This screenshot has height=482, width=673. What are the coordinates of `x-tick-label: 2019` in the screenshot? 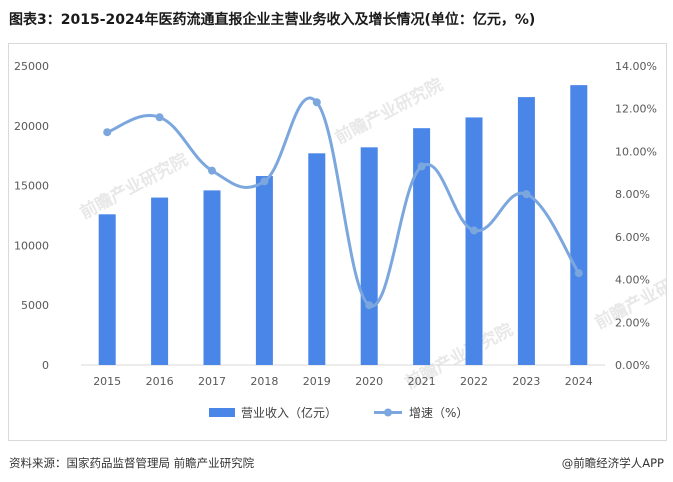 It's located at (317, 381).